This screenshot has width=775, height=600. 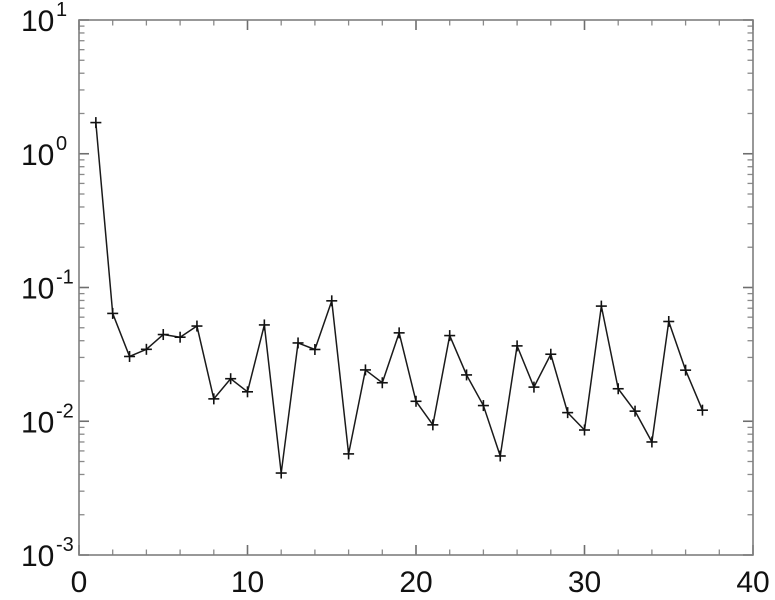 I want to click on y-tick-label: 10 -3, so click(x=47, y=553).